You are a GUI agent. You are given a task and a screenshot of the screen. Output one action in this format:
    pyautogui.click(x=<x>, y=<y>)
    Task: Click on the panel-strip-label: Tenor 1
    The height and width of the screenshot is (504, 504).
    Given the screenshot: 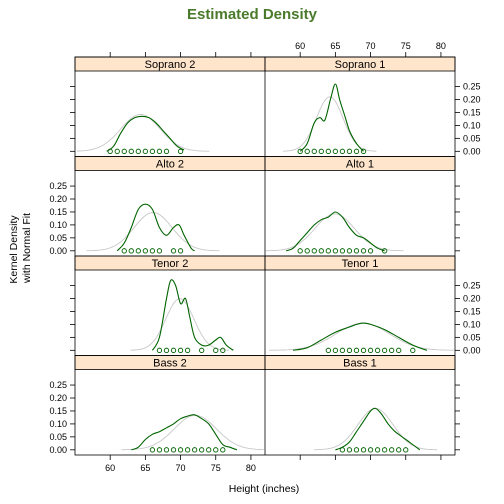 What is the action you would take?
    pyautogui.click(x=360, y=264)
    